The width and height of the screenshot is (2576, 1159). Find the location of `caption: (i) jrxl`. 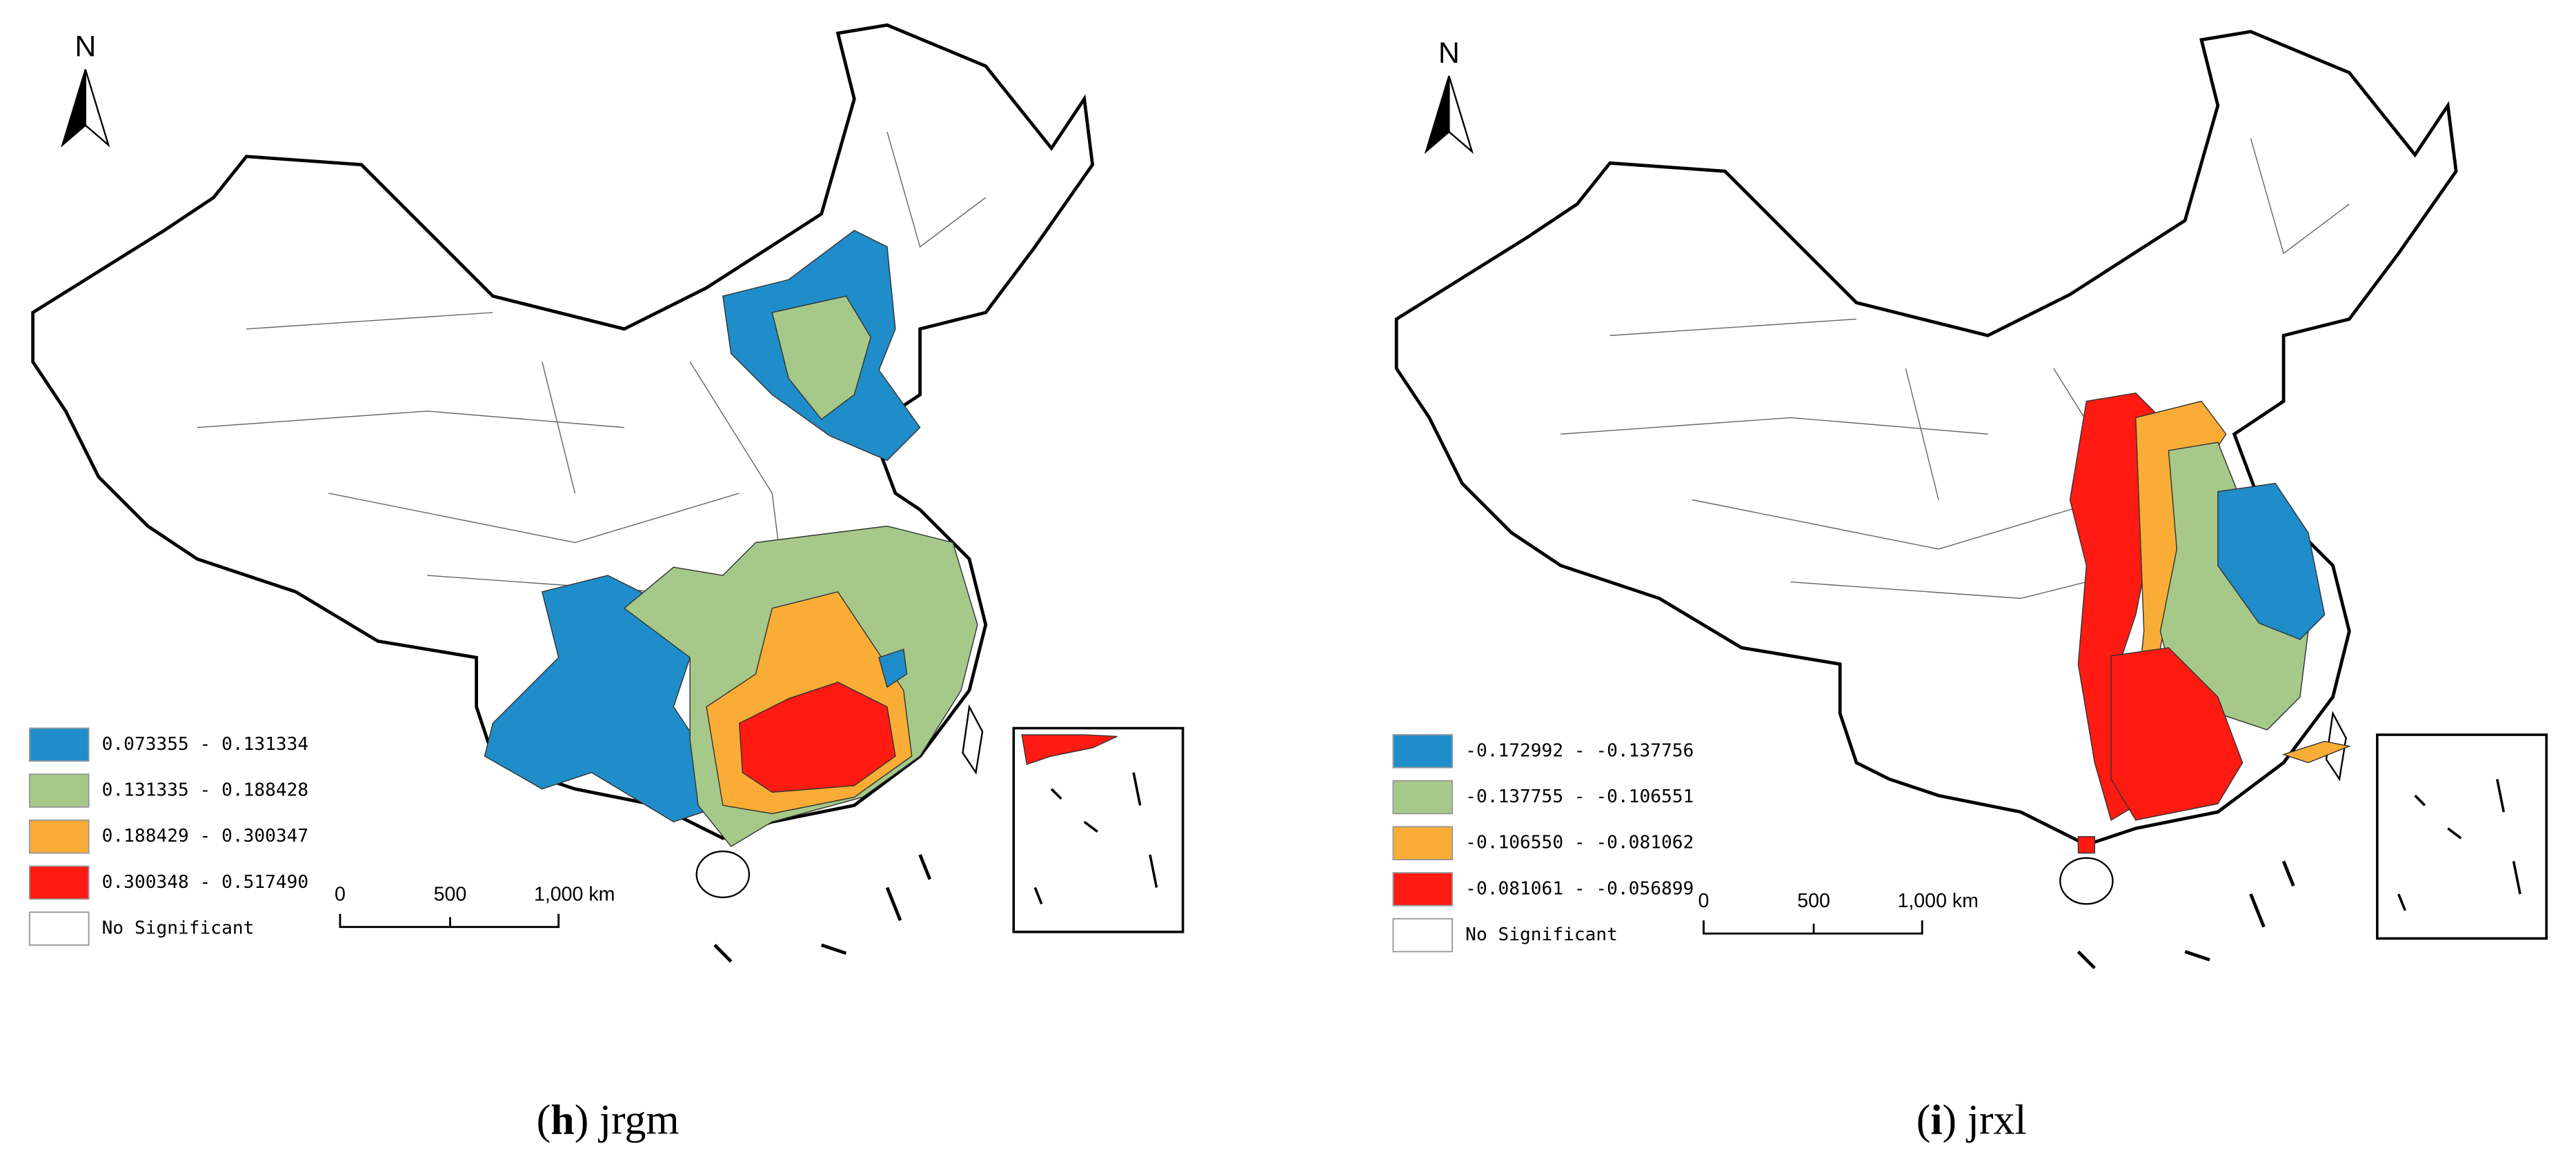

caption: (i) jrxl is located at coordinates (1971, 1120).